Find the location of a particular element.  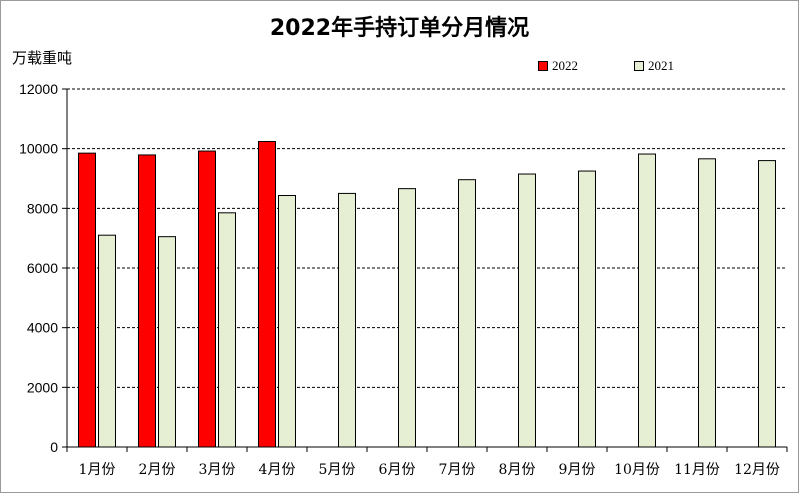

x-tick-label: 2月份 is located at coordinates (157, 470).